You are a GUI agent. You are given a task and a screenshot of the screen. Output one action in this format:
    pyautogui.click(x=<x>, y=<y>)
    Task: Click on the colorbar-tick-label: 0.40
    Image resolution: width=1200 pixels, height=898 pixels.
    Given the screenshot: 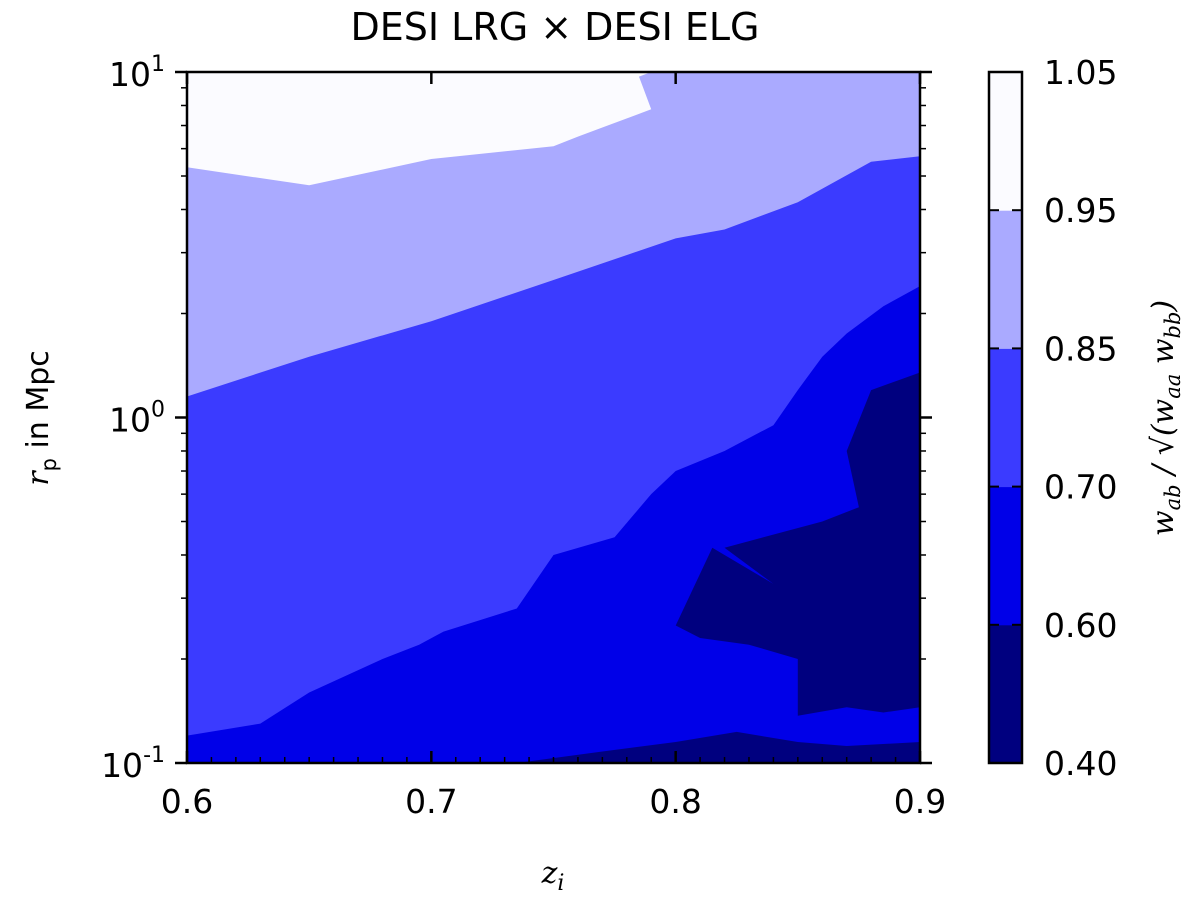 What is the action you would take?
    pyautogui.click(x=1080, y=763)
    